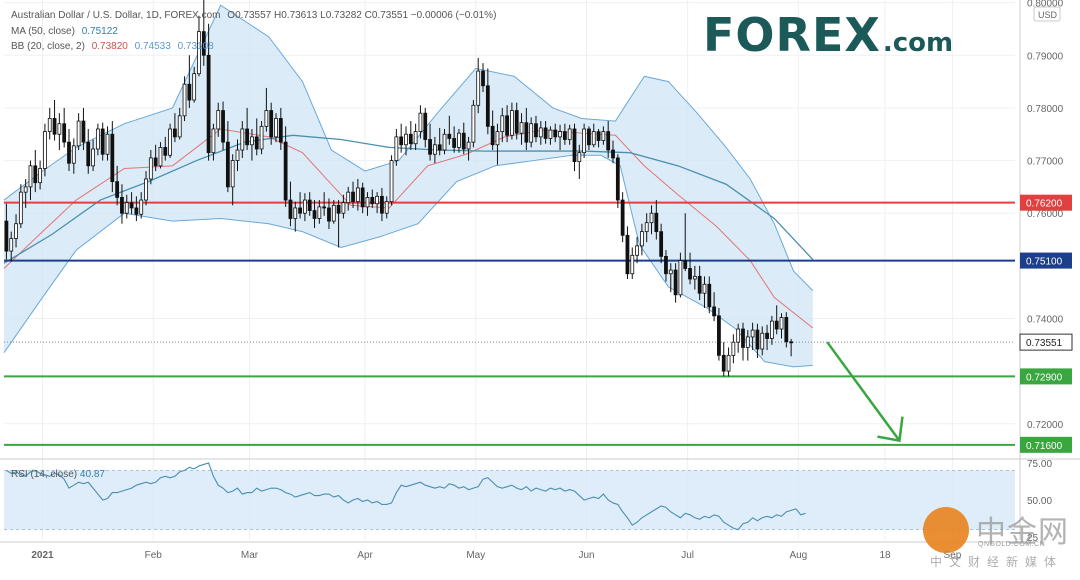  Describe the element at coordinates (687, 555) in the screenshot. I see `x-tick-label: Jul` at that location.